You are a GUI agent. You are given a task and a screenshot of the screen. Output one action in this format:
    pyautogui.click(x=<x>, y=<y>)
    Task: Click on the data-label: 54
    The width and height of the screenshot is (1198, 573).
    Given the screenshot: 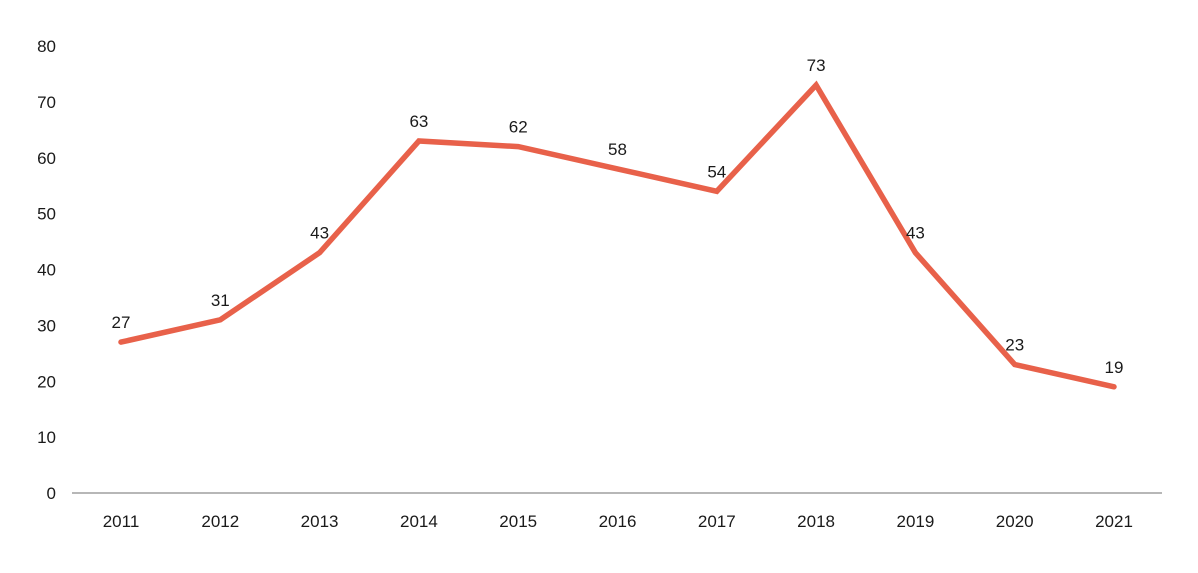 What is the action you would take?
    pyautogui.click(x=716, y=171)
    